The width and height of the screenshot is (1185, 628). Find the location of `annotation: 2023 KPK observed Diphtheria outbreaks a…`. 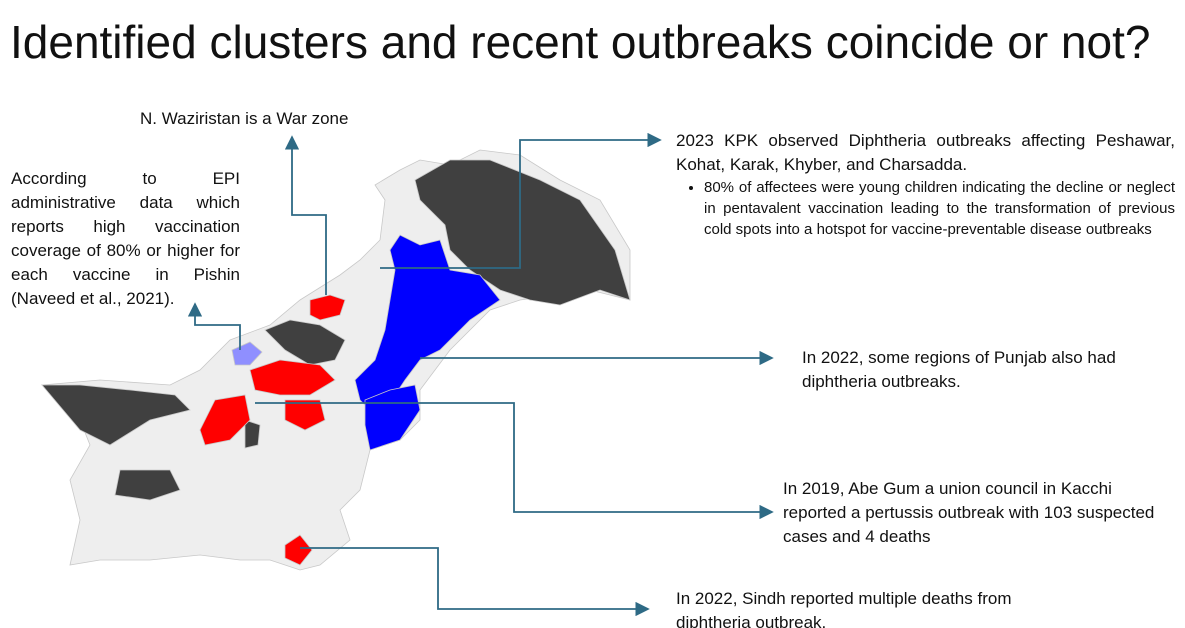

annotation: 2023 KPK observed Diphtheria outbreaks a… is located at coordinates (925, 152).